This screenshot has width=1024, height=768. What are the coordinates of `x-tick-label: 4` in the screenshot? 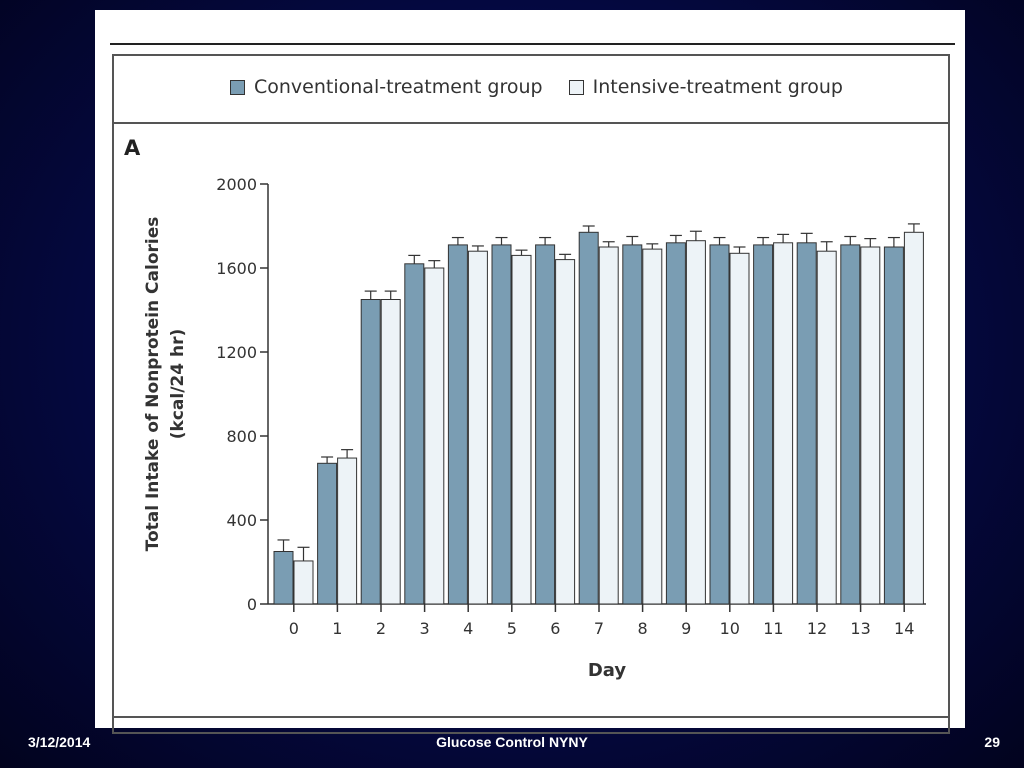 It's located at (468, 628).